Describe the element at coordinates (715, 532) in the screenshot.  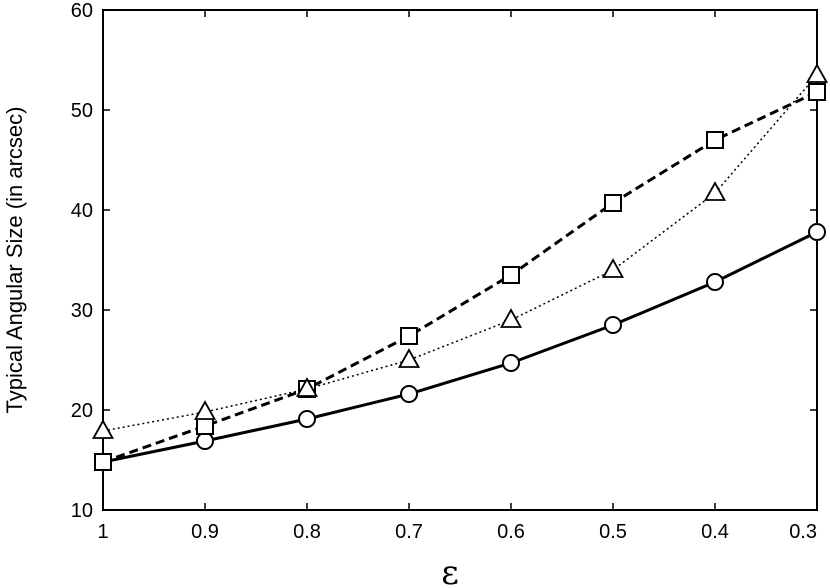
I see `x-tick-label: 0.4` at that location.